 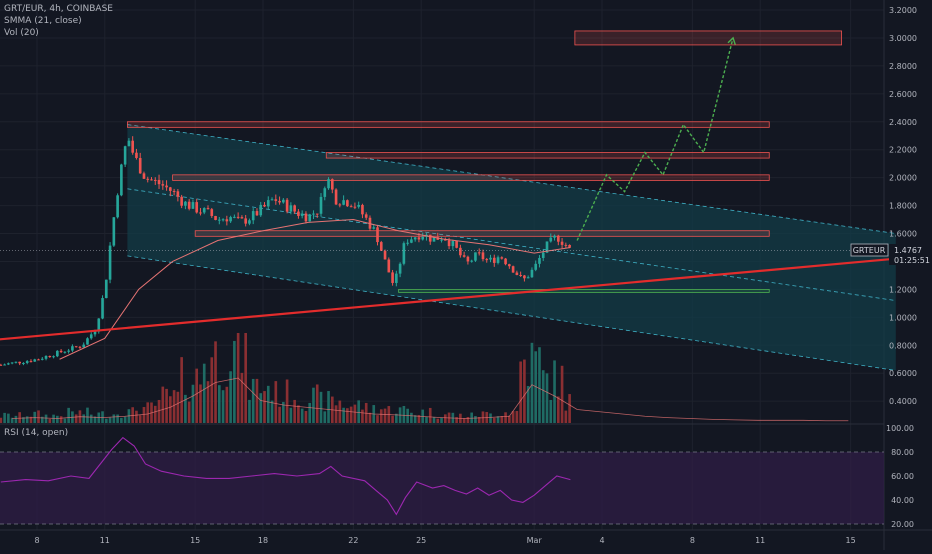 What do you see at coordinates (448, 299) in the screenshot?
I see `trendline` at bounding box center [448, 299].